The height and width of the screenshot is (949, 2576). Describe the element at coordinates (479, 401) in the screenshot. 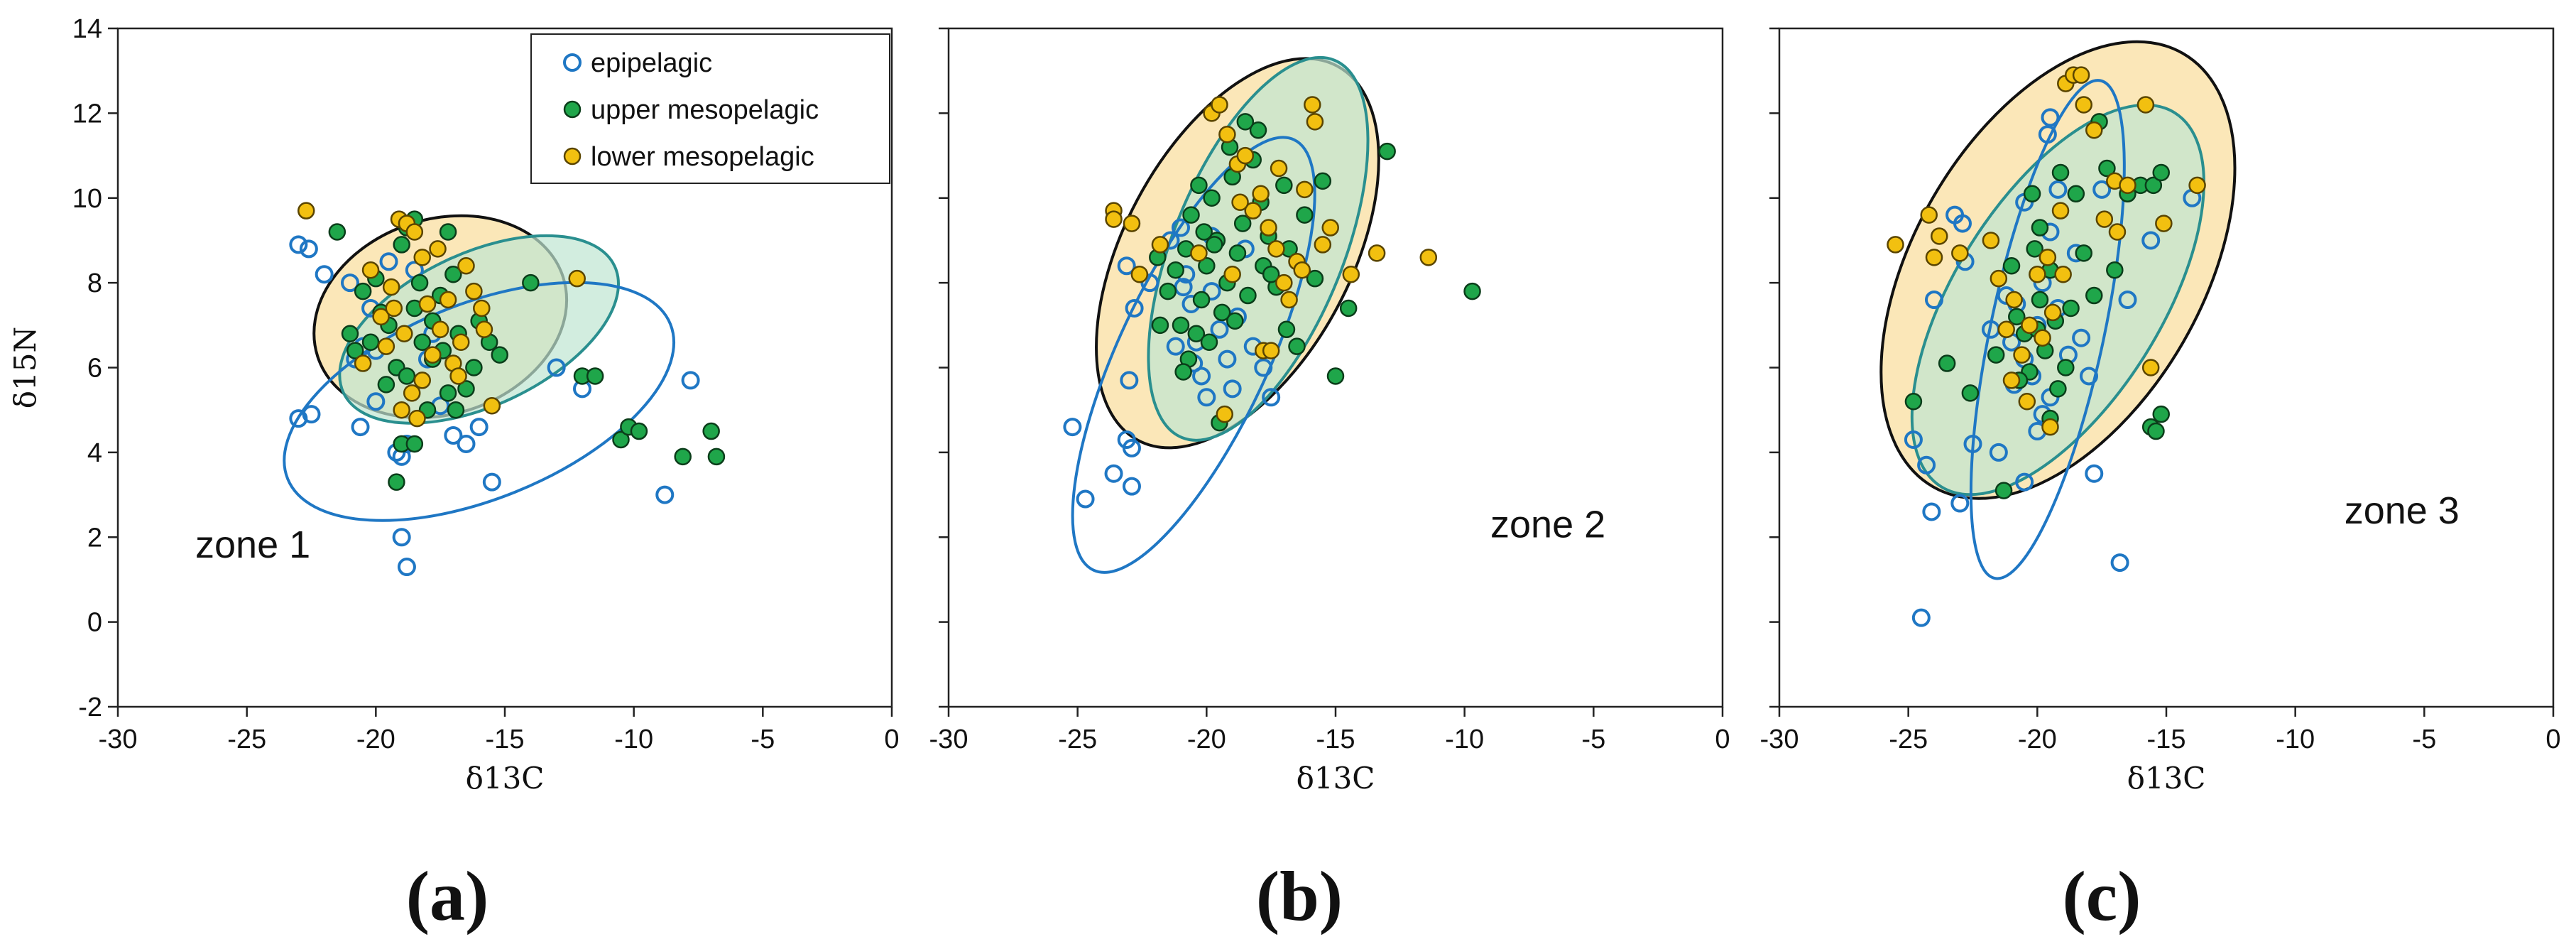

I see `epi-ellipse` at that location.